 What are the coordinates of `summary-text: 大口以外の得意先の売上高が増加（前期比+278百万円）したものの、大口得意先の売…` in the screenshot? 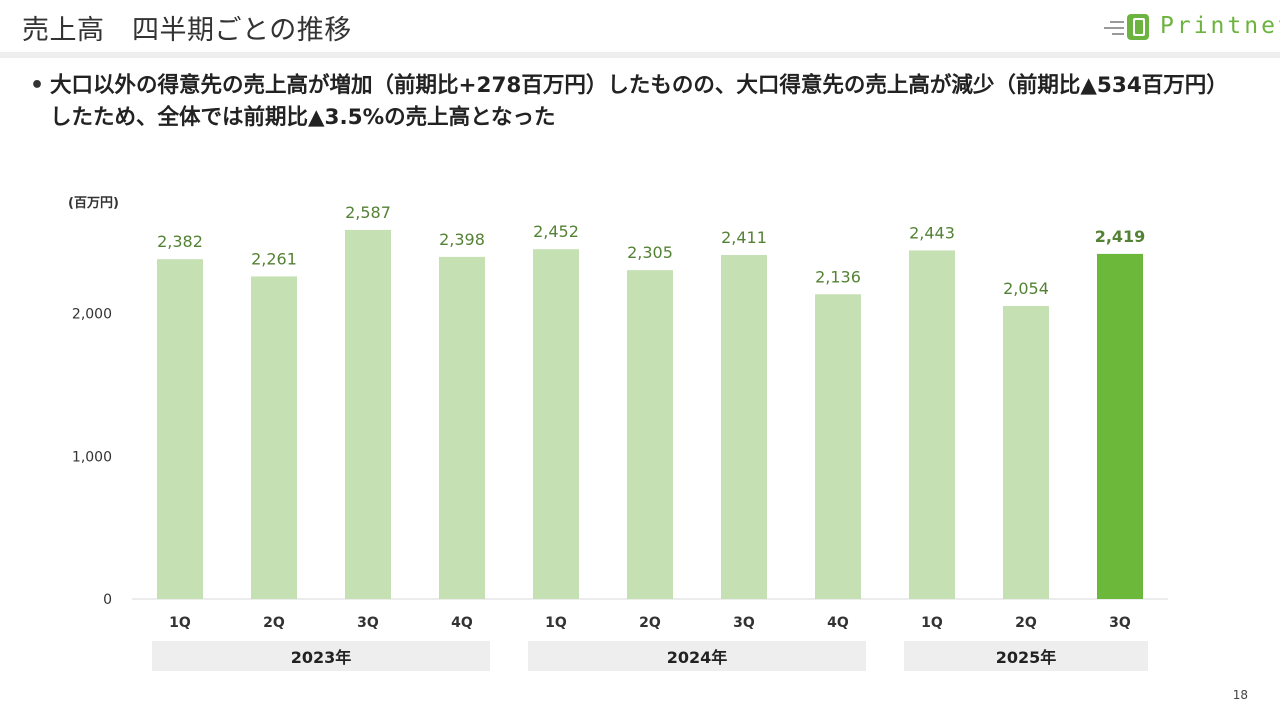 It's located at (639, 101).